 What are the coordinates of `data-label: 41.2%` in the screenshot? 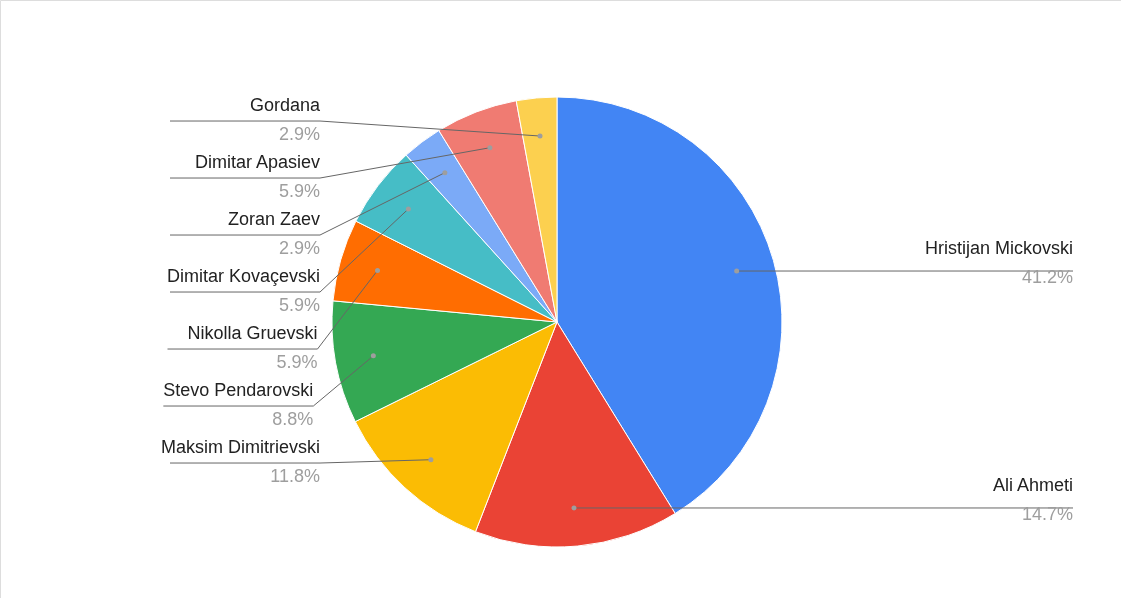 It's located at (1047, 277).